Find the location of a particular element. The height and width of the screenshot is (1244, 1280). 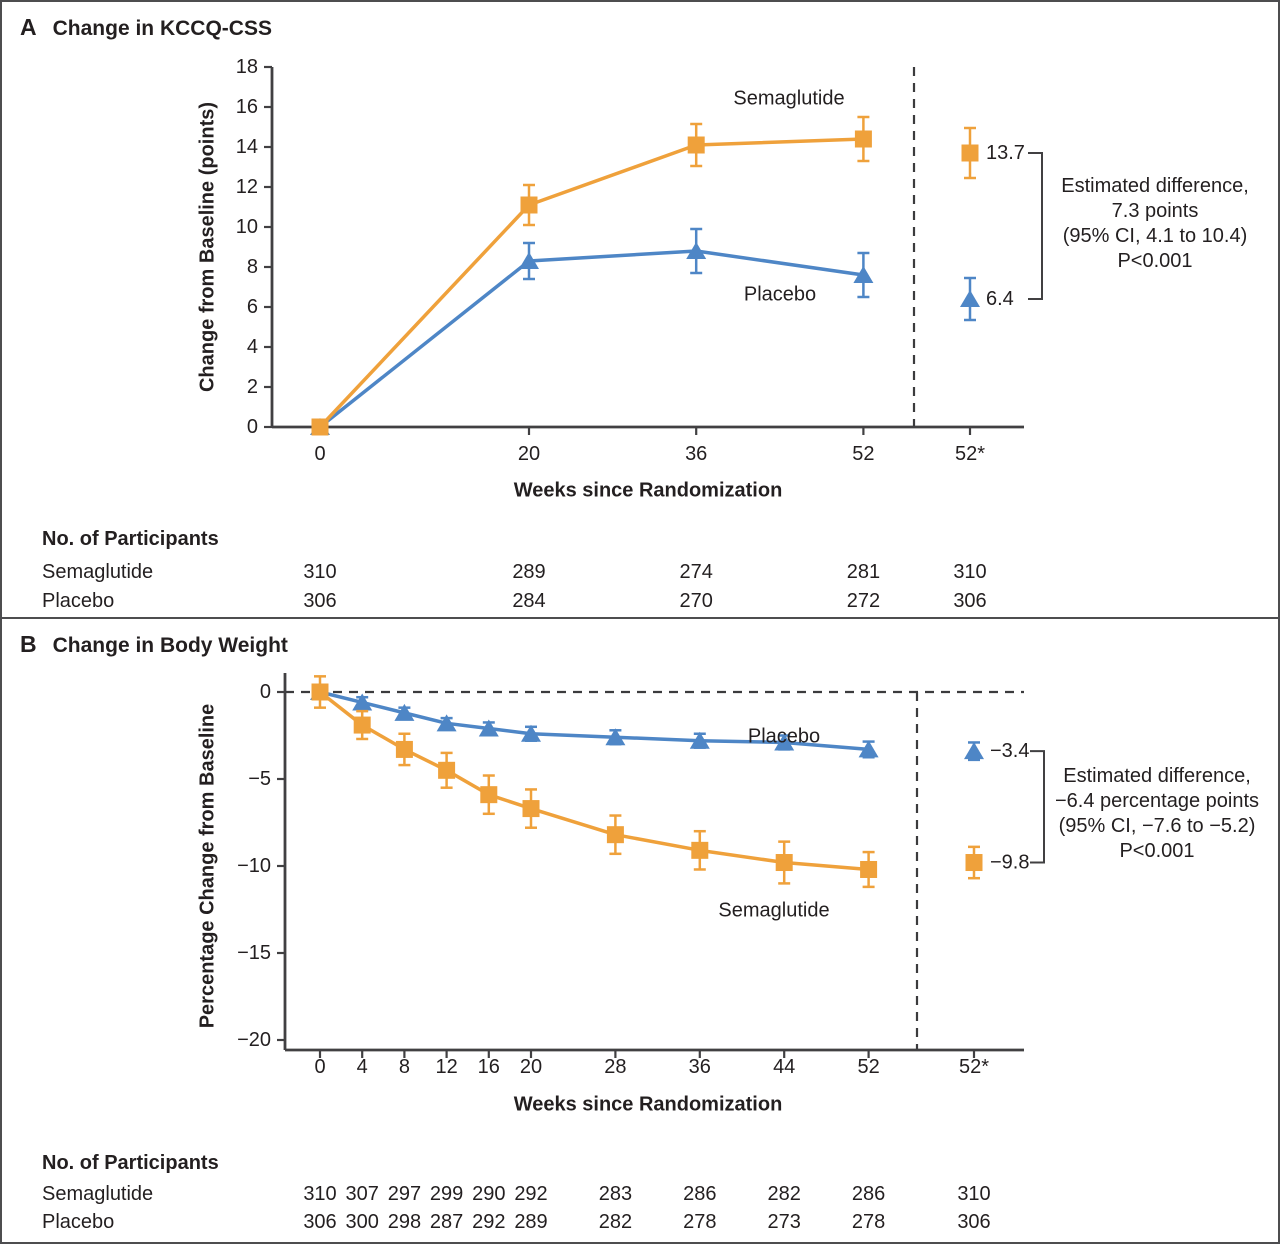

participants-count: 299 is located at coordinates (446, 1194).